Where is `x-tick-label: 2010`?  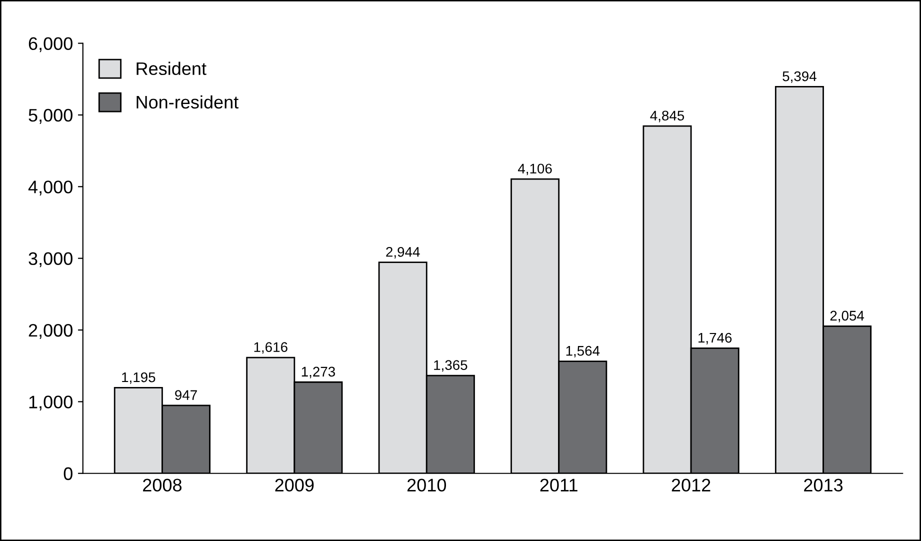
x-tick-label: 2010 is located at coordinates (426, 485).